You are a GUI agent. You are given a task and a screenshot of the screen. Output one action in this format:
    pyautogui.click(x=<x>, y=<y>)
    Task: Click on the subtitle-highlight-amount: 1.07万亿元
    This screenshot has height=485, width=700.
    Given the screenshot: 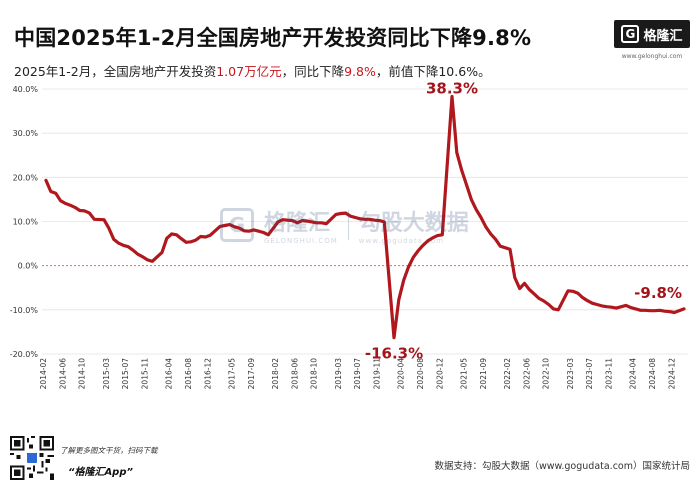 What is the action you would take?
    pyautogui.click(x=249, y=71)
    